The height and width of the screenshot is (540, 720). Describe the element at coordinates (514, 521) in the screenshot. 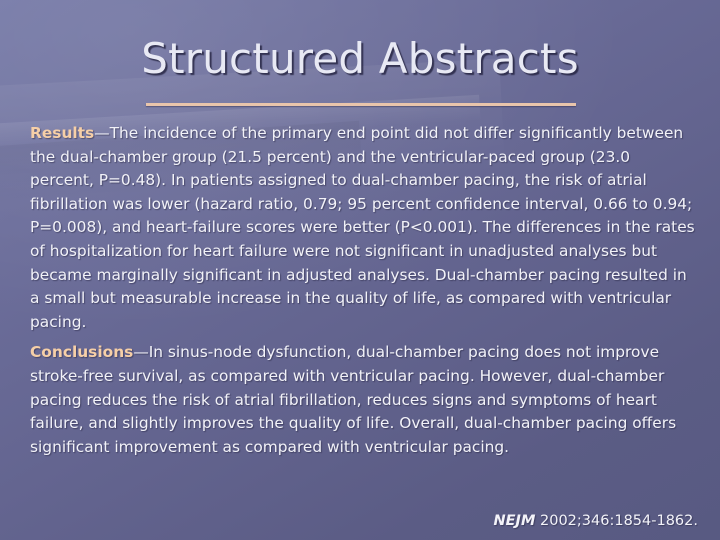

I see `citation-journal-name: NEJM` at that location.